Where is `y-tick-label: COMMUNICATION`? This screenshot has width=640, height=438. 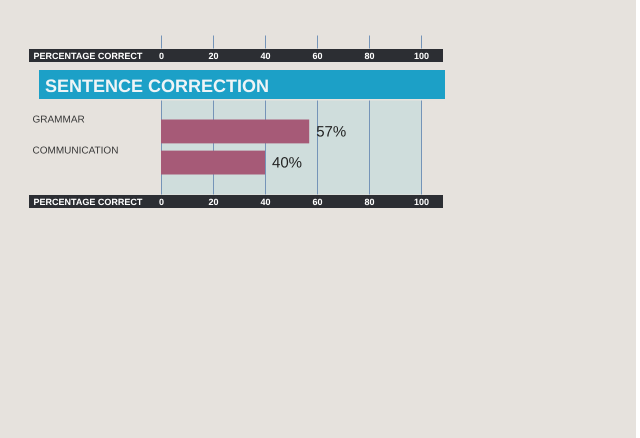 y-tick-label: COMMUNICATION is located at coordinates (75, 151).